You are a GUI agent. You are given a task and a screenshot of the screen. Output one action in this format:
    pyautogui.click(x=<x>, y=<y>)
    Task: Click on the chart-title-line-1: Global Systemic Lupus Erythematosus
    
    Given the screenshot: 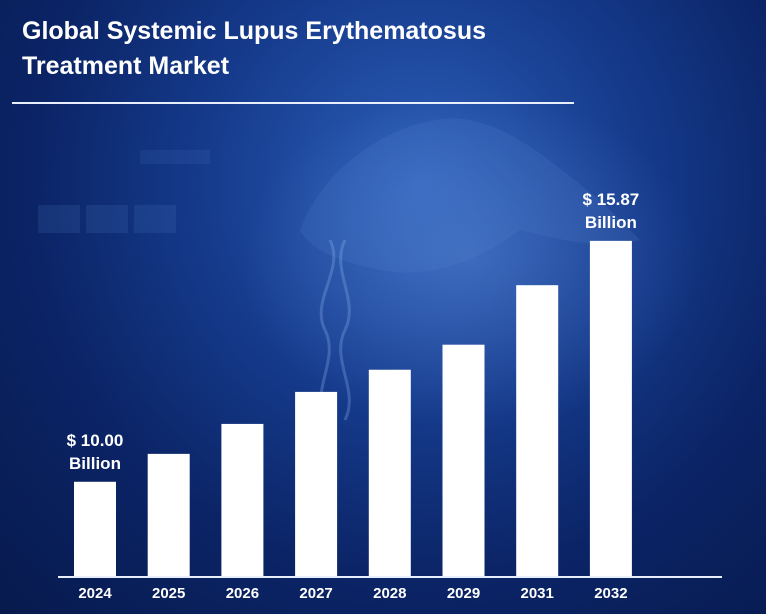 What is the action you would take?
    pyautogui.click(x=254, y=31)
    